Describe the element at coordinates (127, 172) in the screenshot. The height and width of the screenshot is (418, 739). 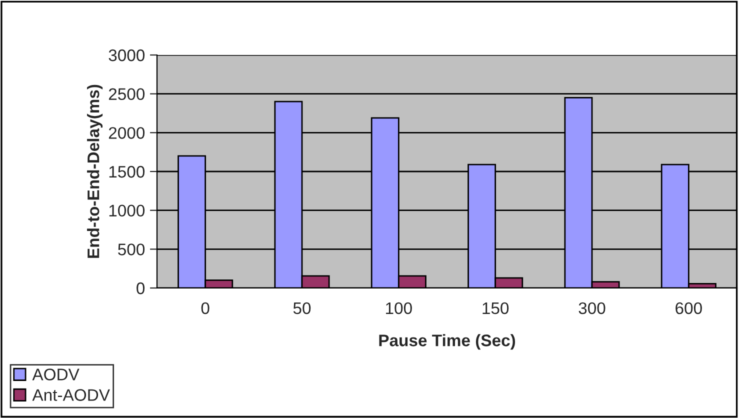
I see `y-tick-label: 1500` at that location.